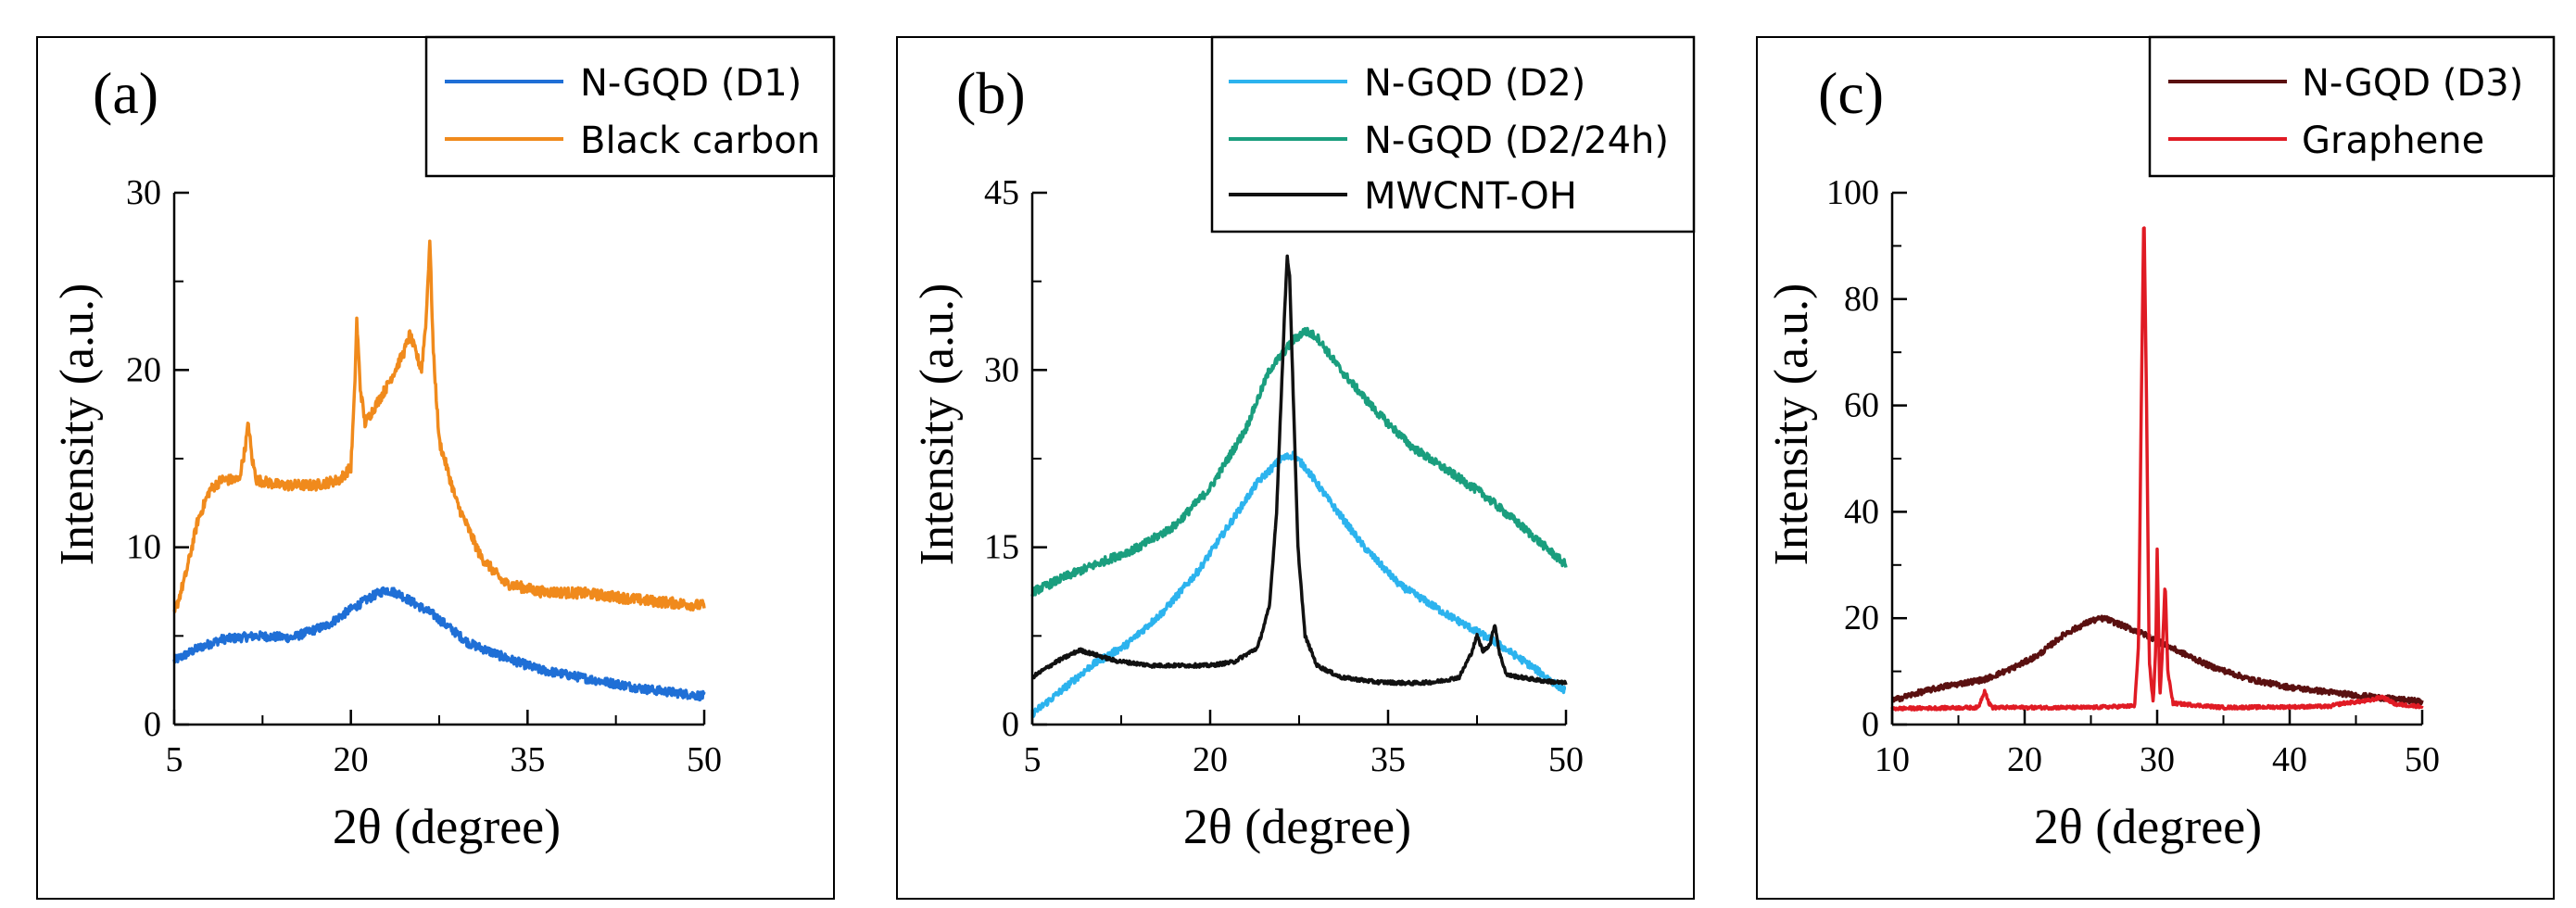  What do you see at coordinates (1566, 759) in the screenshot?
I see `x-tick-label-b: 50` at bounding box center [1566, 759].